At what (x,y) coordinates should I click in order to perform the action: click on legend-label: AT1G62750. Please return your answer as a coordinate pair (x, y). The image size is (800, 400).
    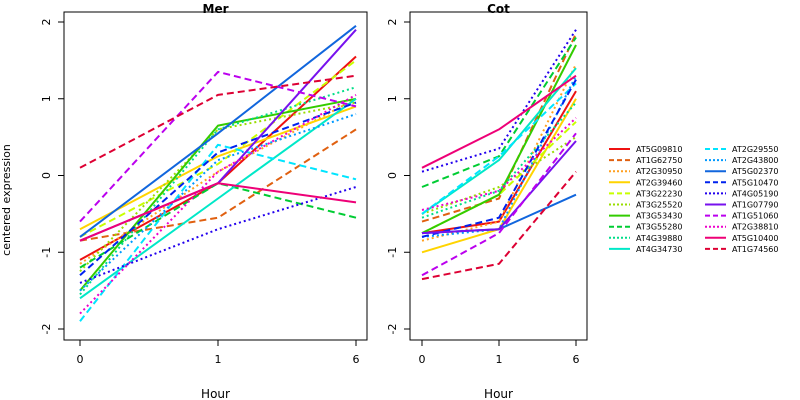
    Looking at the image, I should click on (659, 160).